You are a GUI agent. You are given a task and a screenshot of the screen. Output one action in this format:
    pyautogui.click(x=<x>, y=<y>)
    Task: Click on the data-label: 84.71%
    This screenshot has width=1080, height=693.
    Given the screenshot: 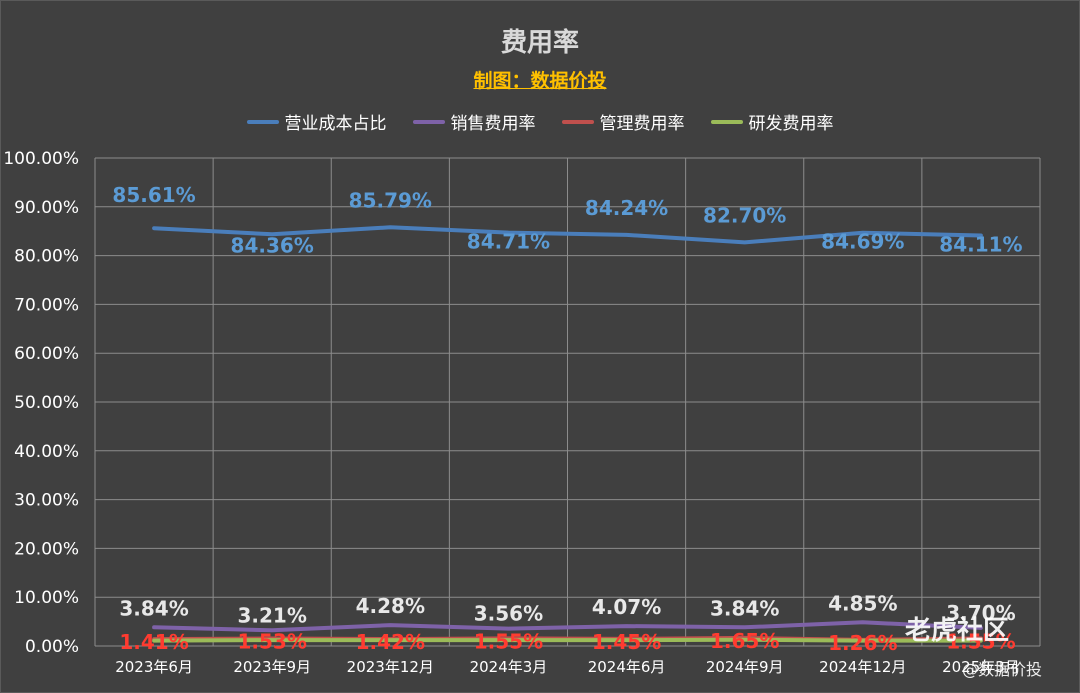 What is the action you would take?
    pyautogui.click(x=508, y=242)
    